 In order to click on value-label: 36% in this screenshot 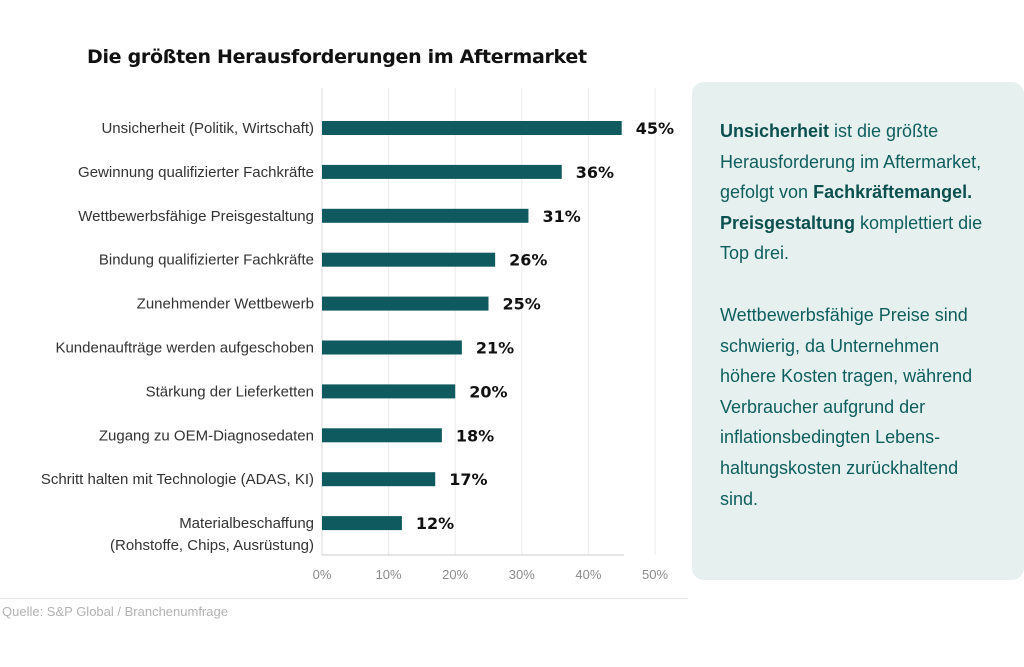, I will do `click(595, 172)`.